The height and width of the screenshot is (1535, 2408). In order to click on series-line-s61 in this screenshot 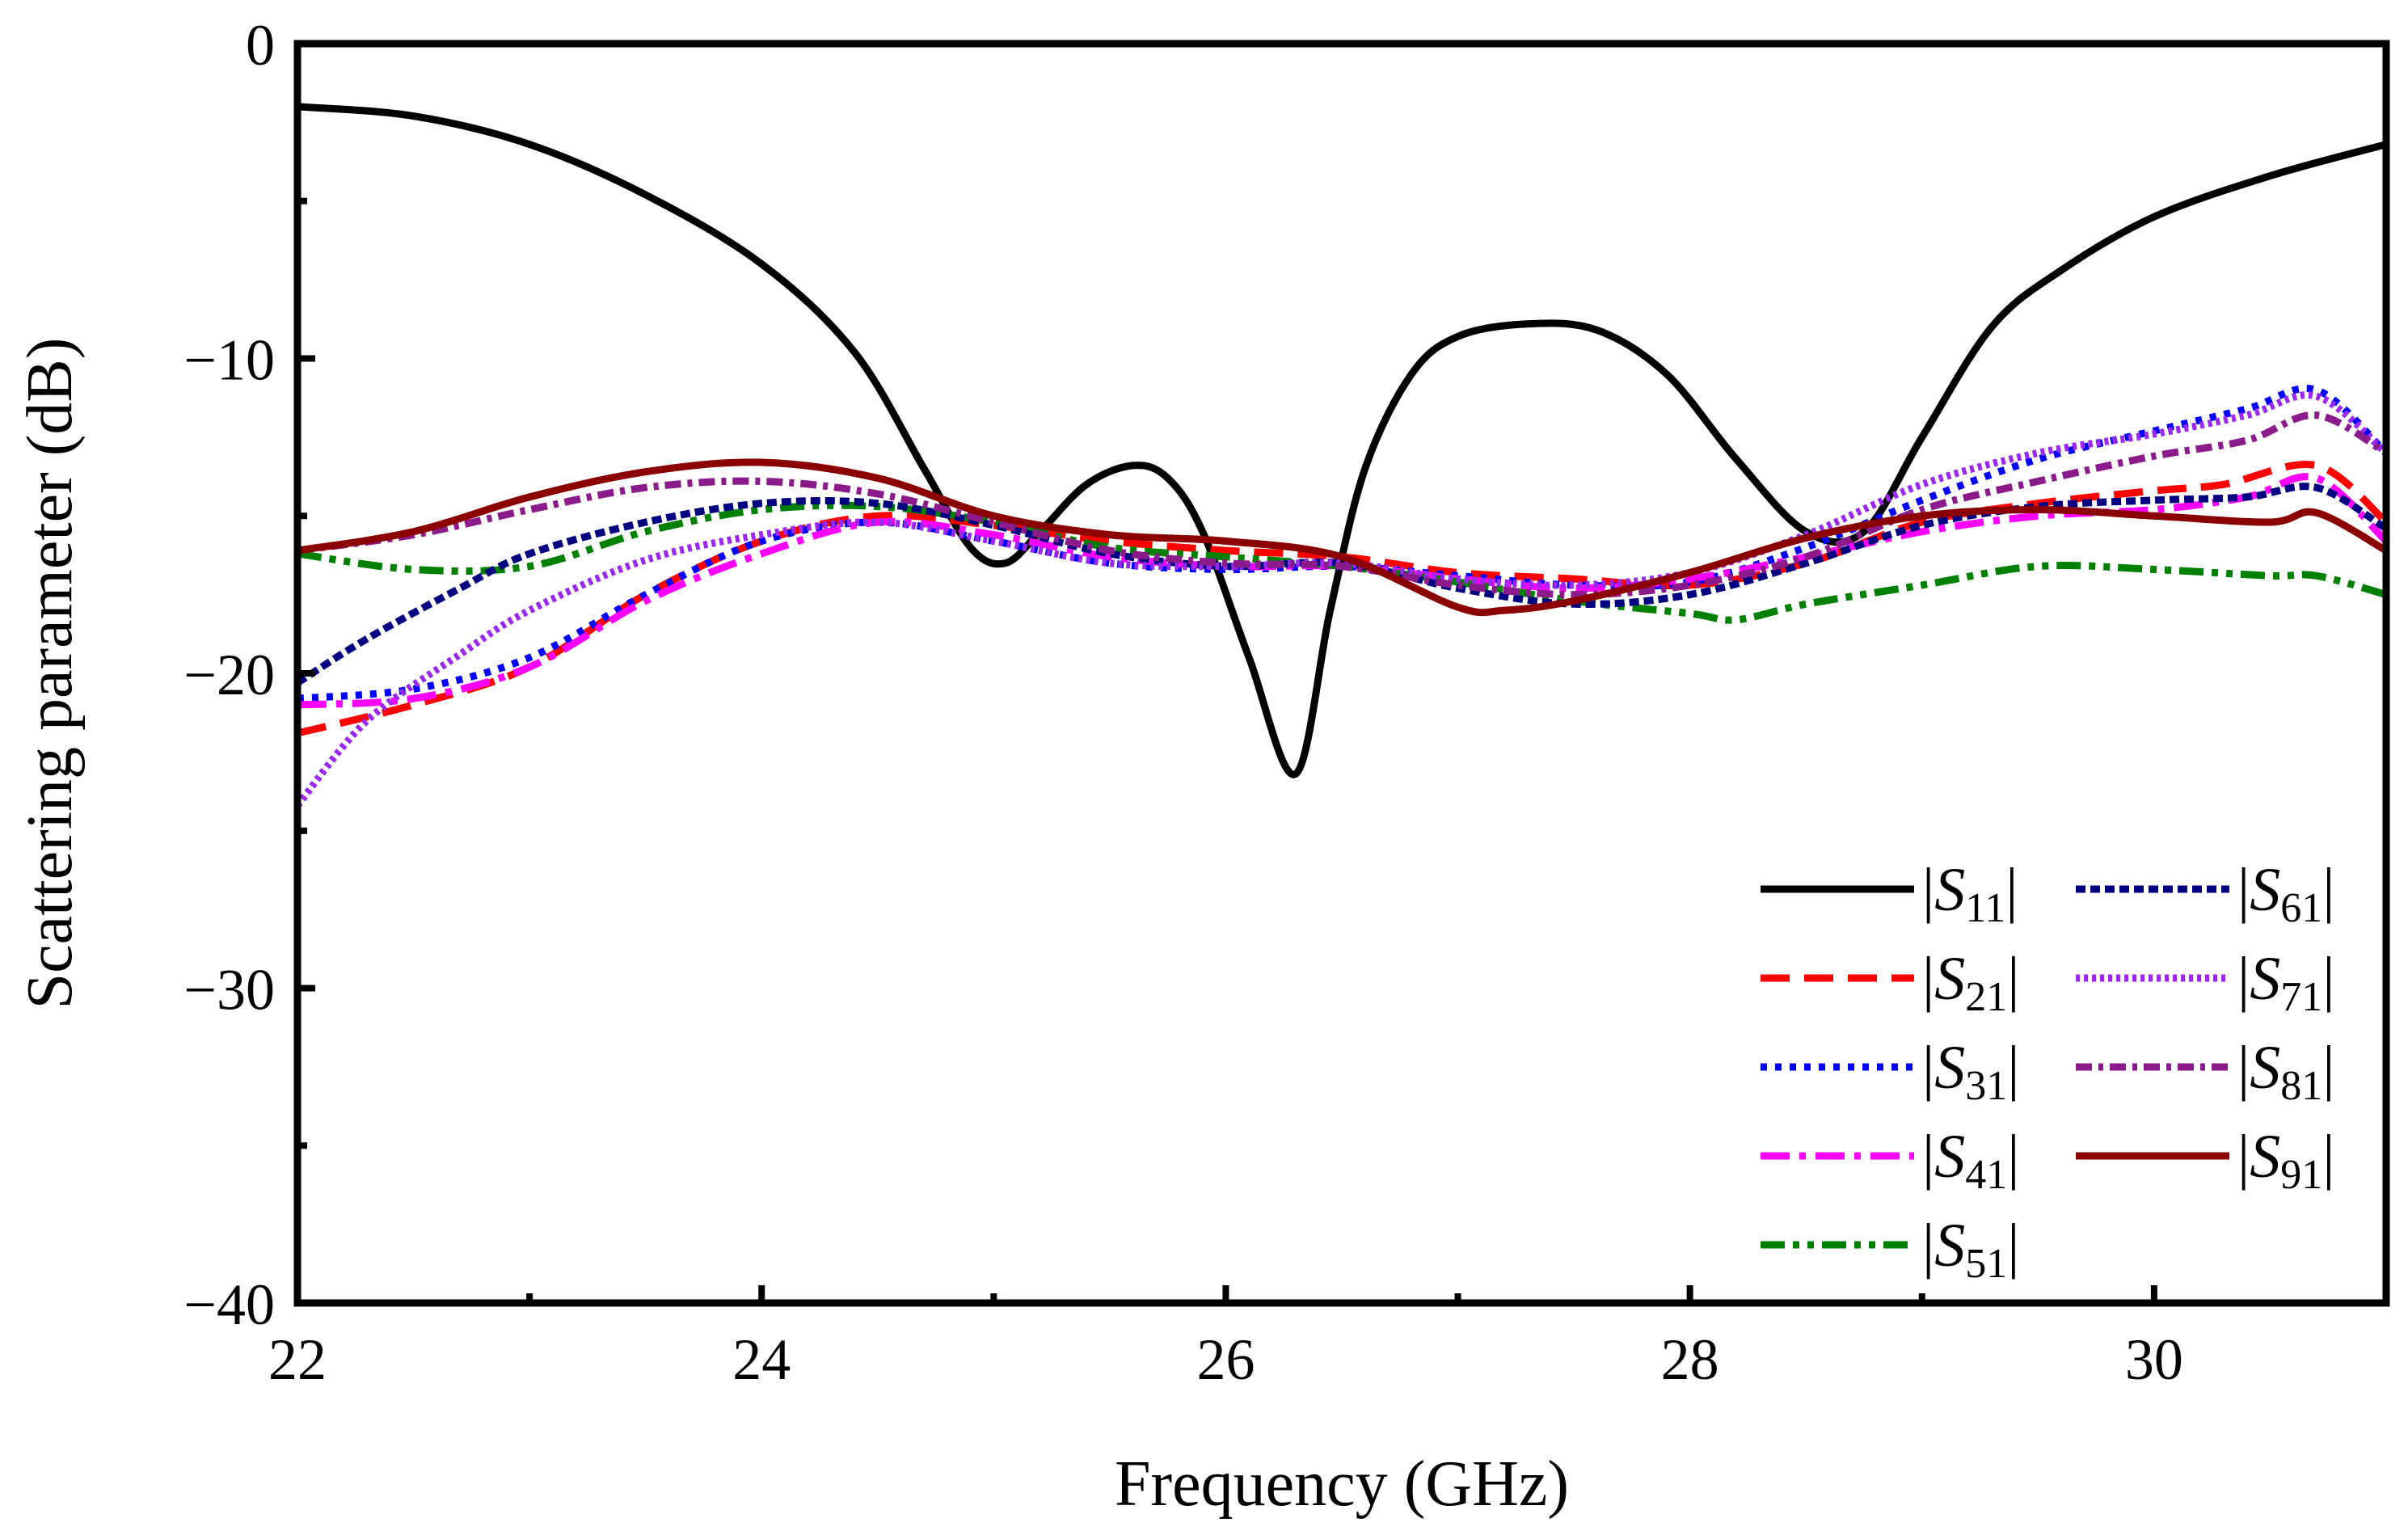, I will do `click(1342, 584)`.